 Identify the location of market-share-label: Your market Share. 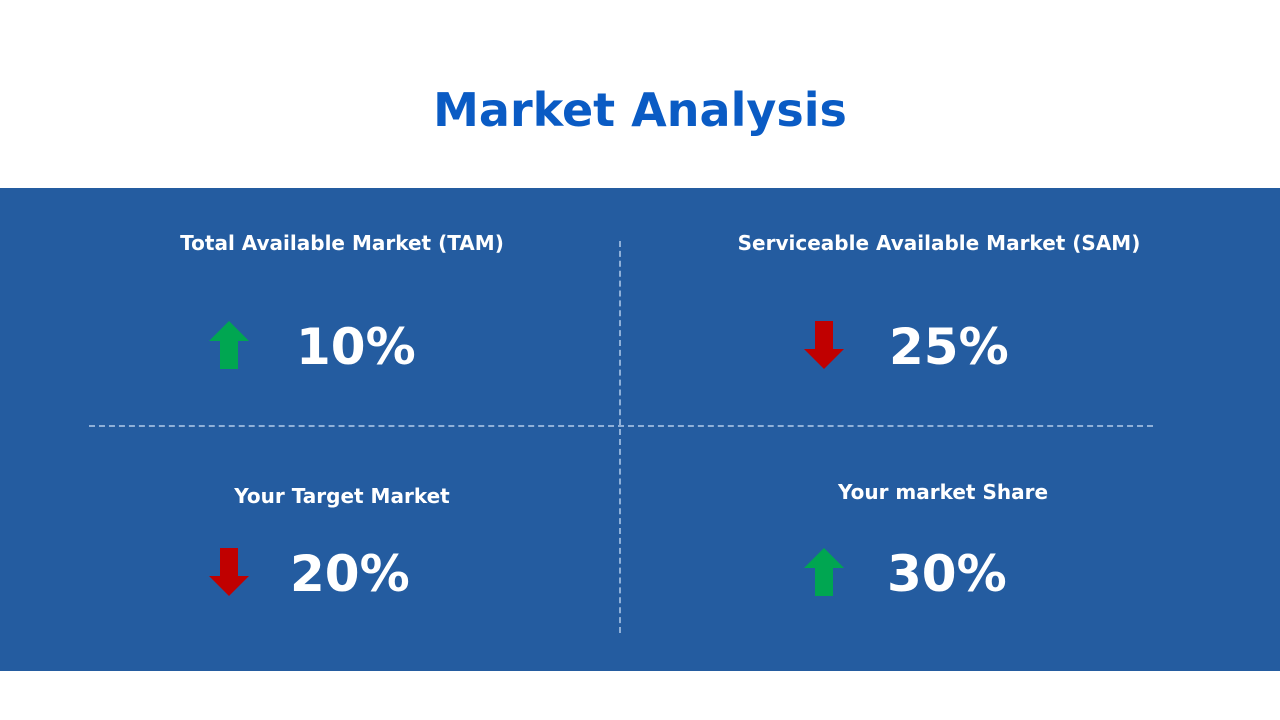
(943, 492).